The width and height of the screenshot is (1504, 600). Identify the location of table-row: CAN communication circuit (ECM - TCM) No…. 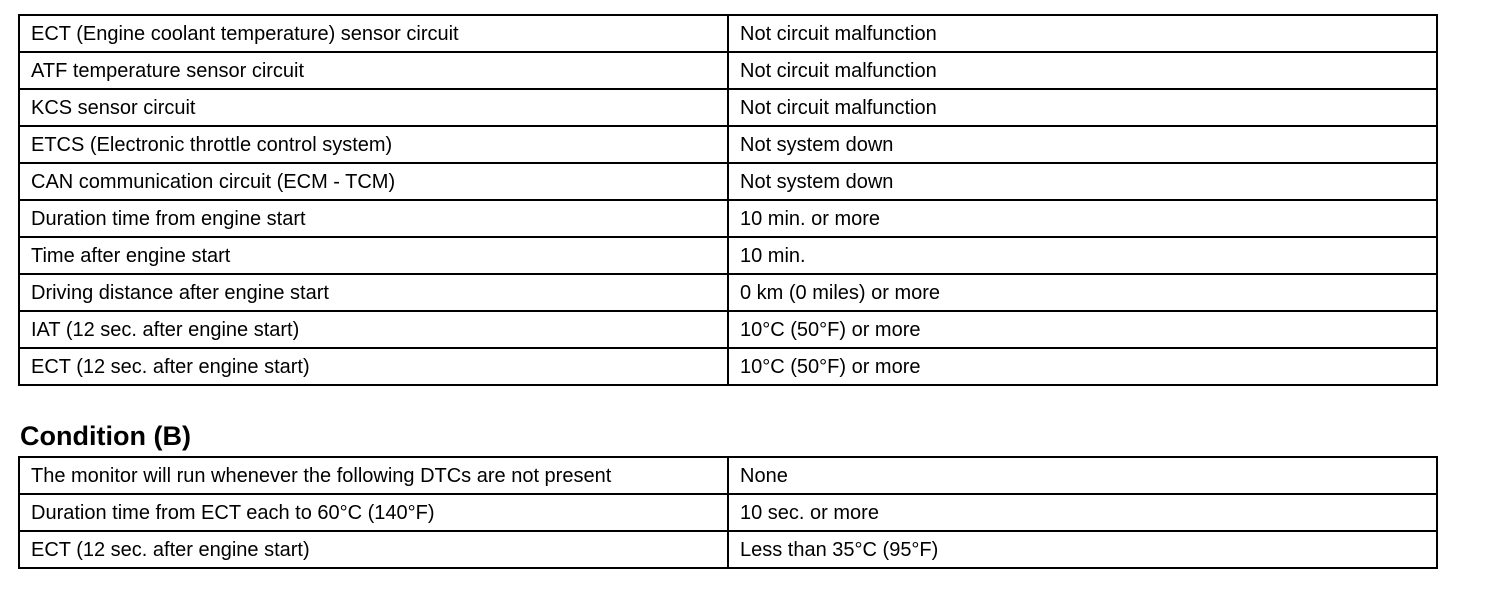
(728, 181).